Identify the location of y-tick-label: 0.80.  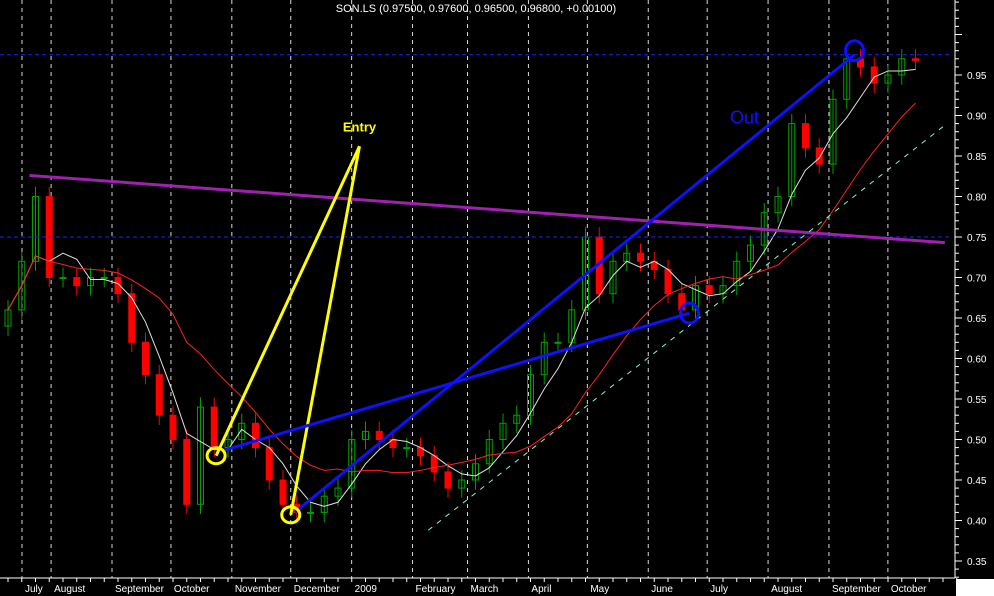
(977, 198).